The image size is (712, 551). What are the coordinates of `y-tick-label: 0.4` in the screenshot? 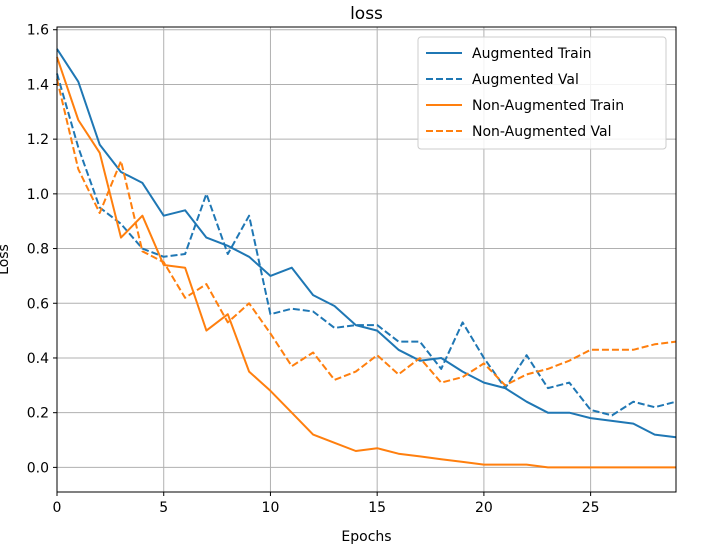 It's located at (38, 359).